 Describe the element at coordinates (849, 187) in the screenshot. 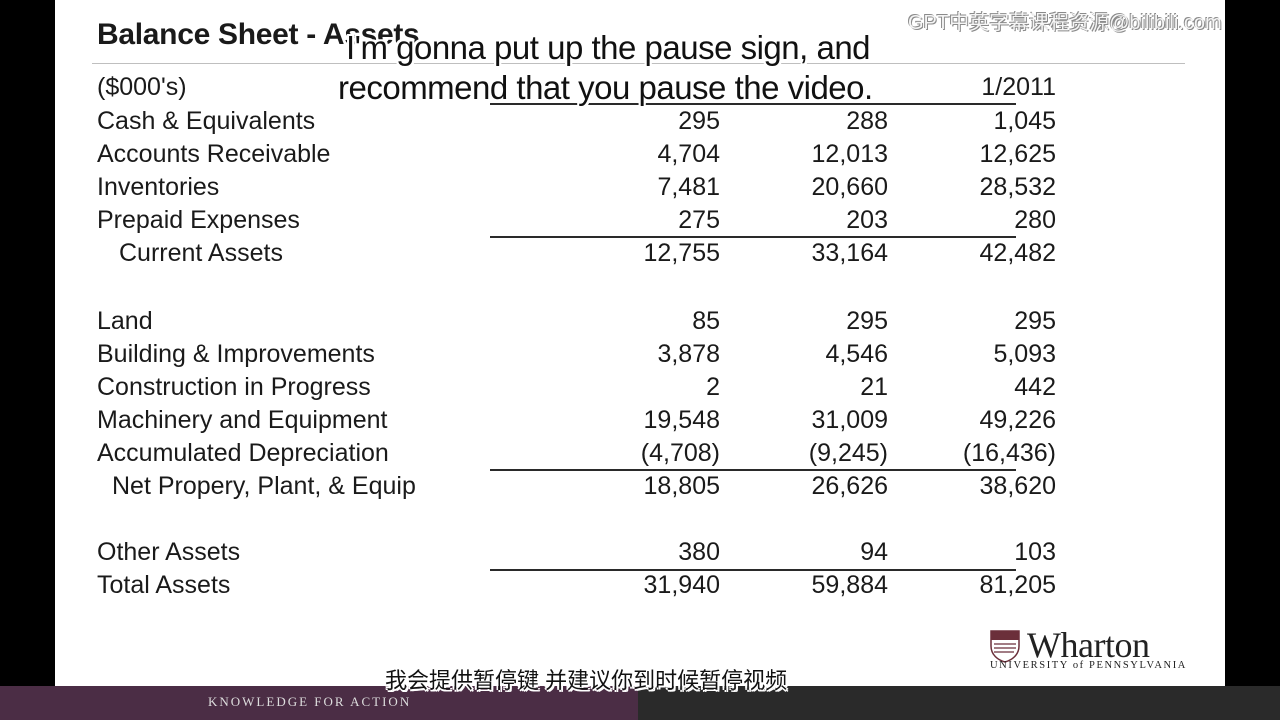

I see `cell: 20,660` at that location.